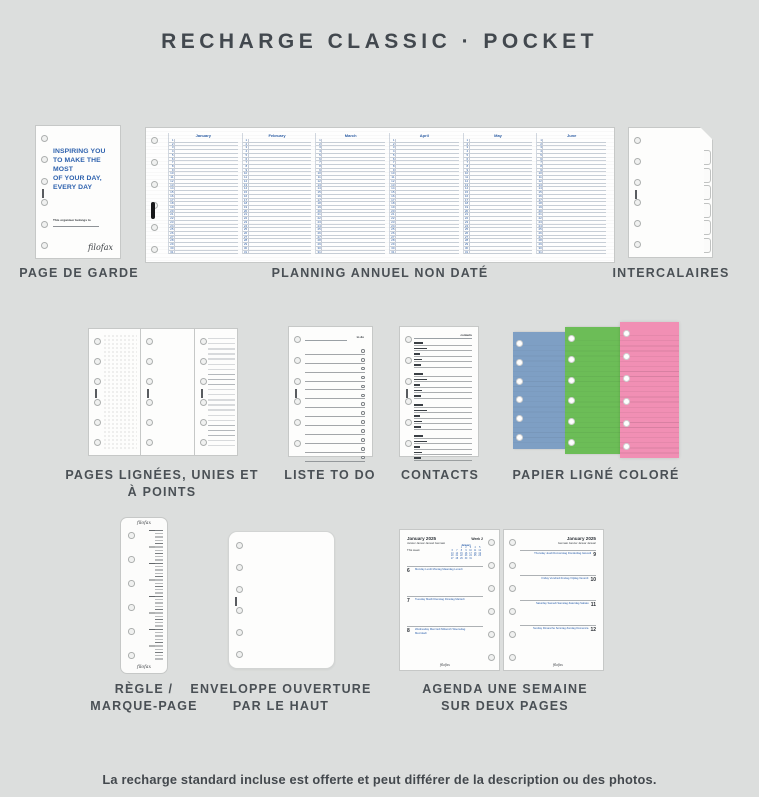  What do you see at coordinates (408, 571) in the screenshot?
I see `agenda-day-number: 6` at bounding box center [408, 571].